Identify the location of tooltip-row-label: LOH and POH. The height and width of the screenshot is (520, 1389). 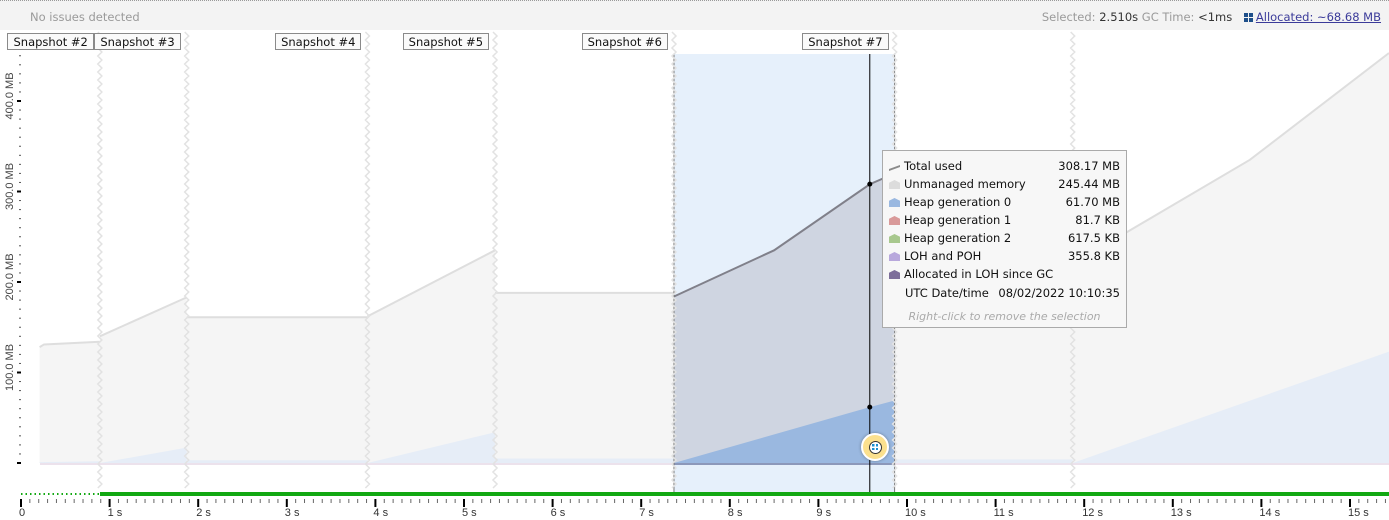
(943, 256).